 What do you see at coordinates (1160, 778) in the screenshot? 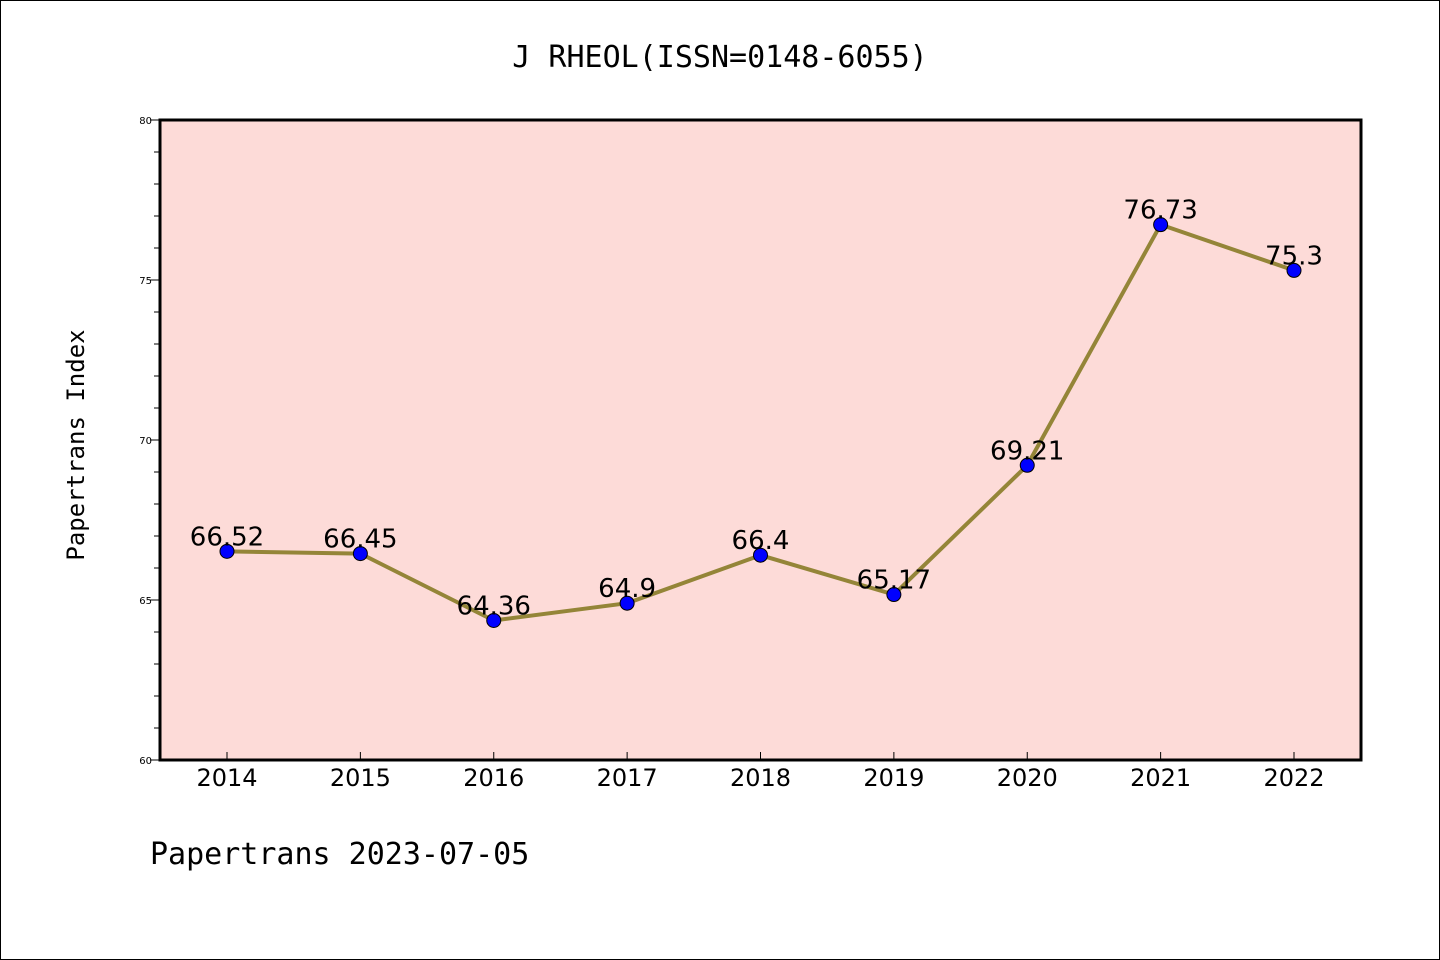
I see `x-tick-label: 2021` at bounding box center [1160, 778].